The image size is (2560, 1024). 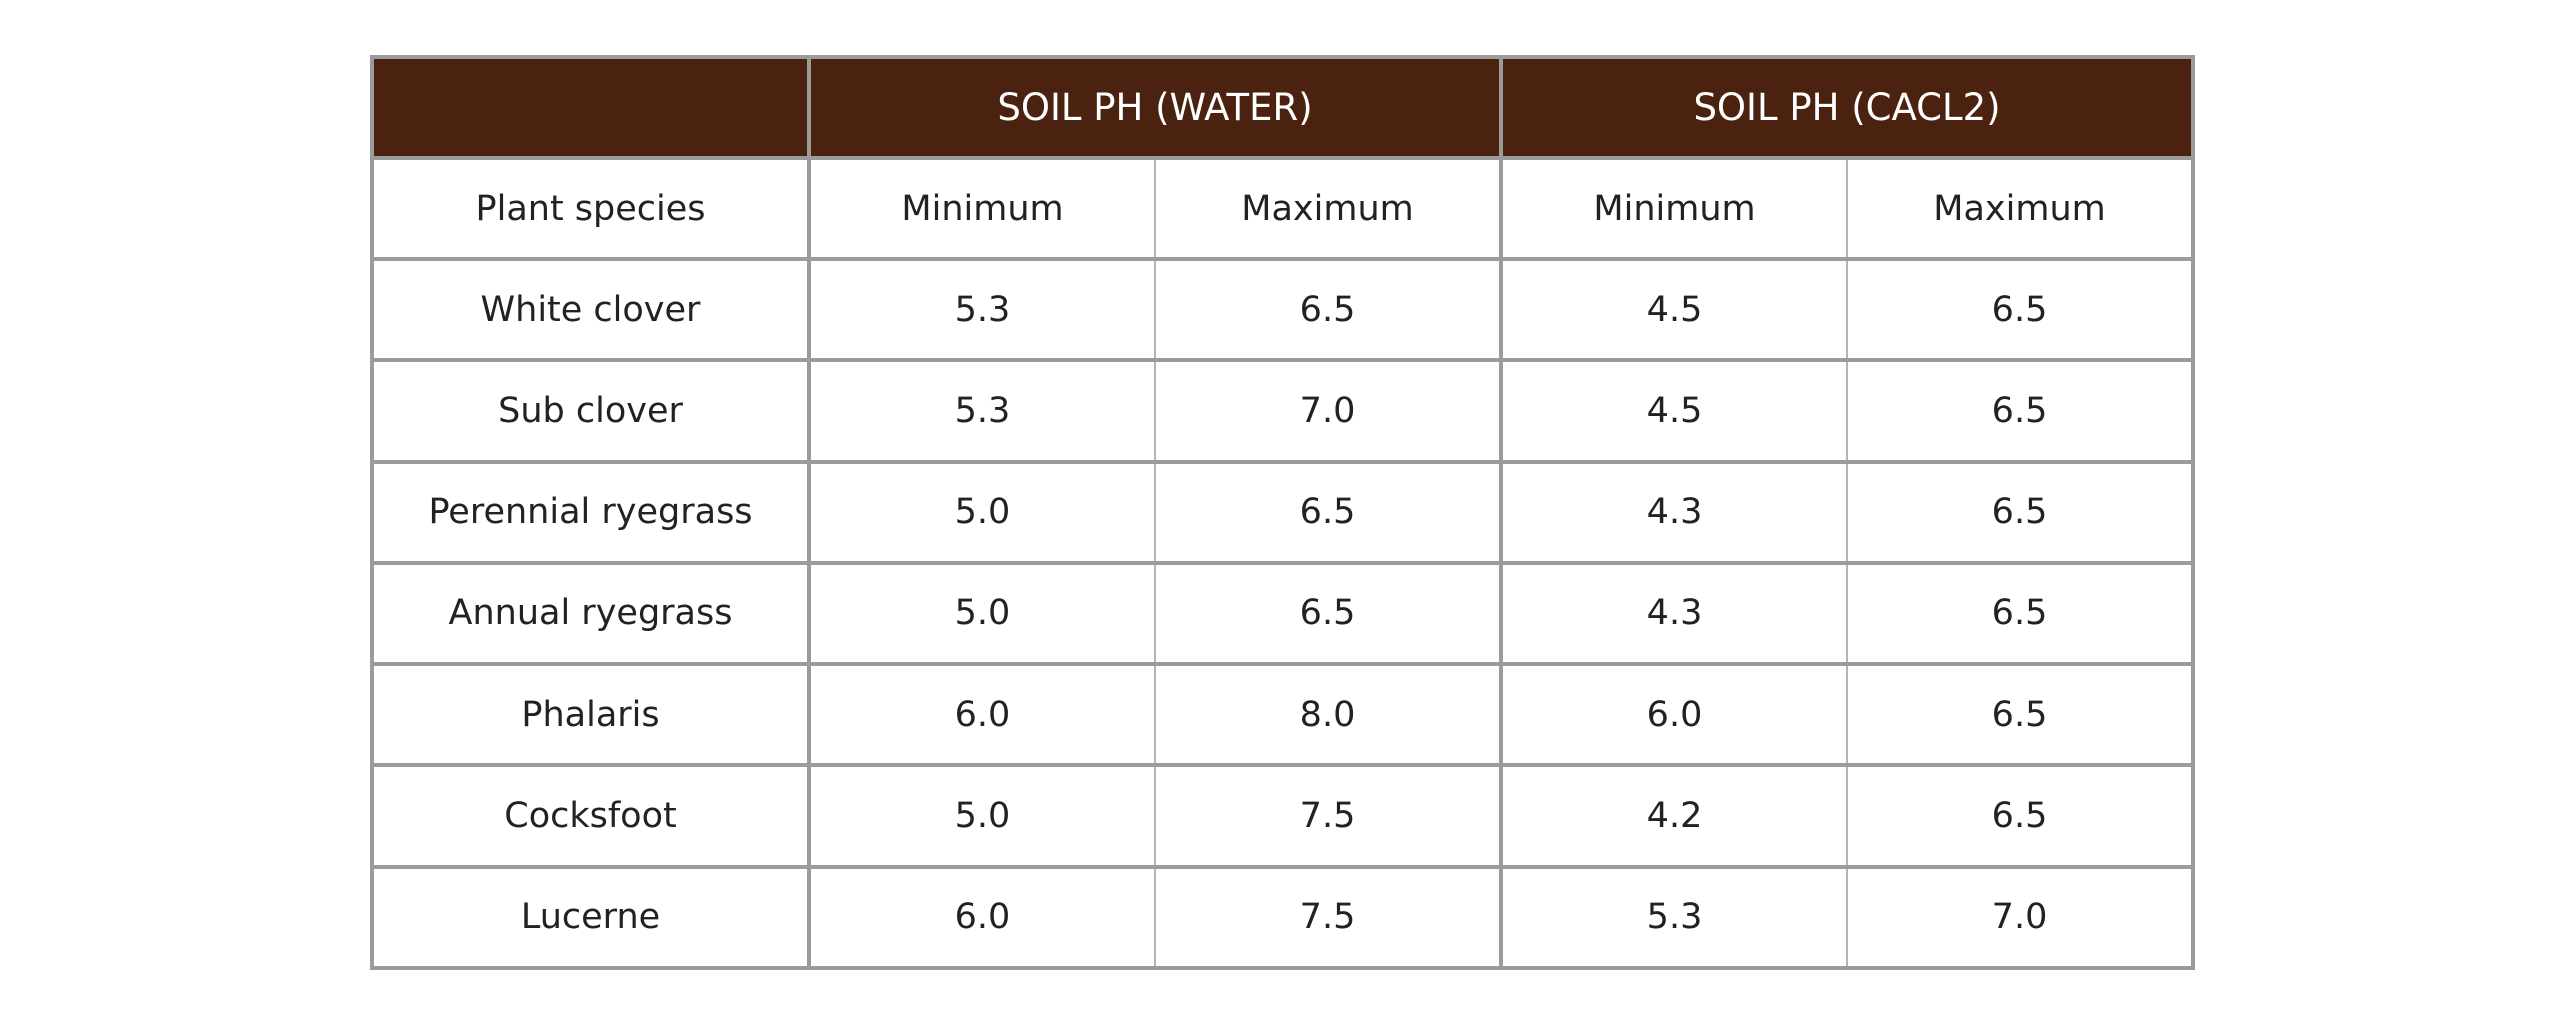 I want to click on table-row: Perennial ryegrass 5.0 6.5 4.3 6.5, so click(x=1283, y=512).